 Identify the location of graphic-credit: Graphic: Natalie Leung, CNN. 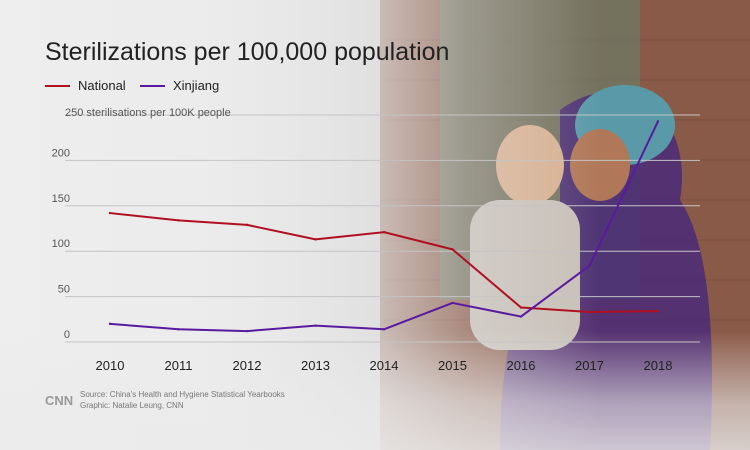
(132, 405).